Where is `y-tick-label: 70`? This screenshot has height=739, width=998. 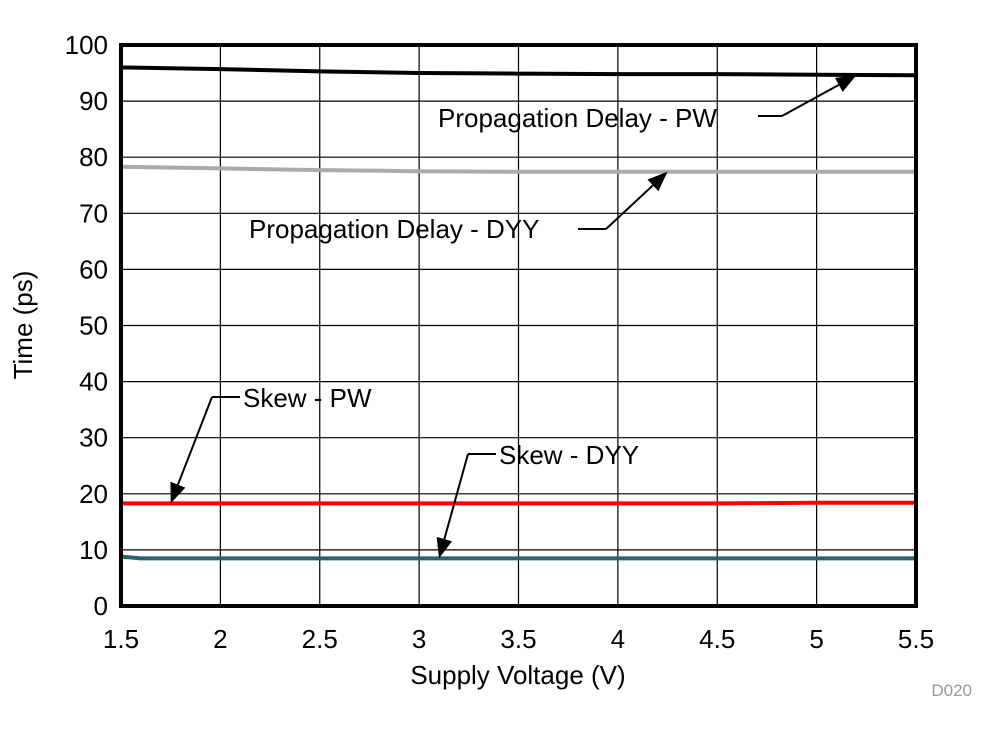 y-tick-label: 70 is located at coordinates (93, 213).